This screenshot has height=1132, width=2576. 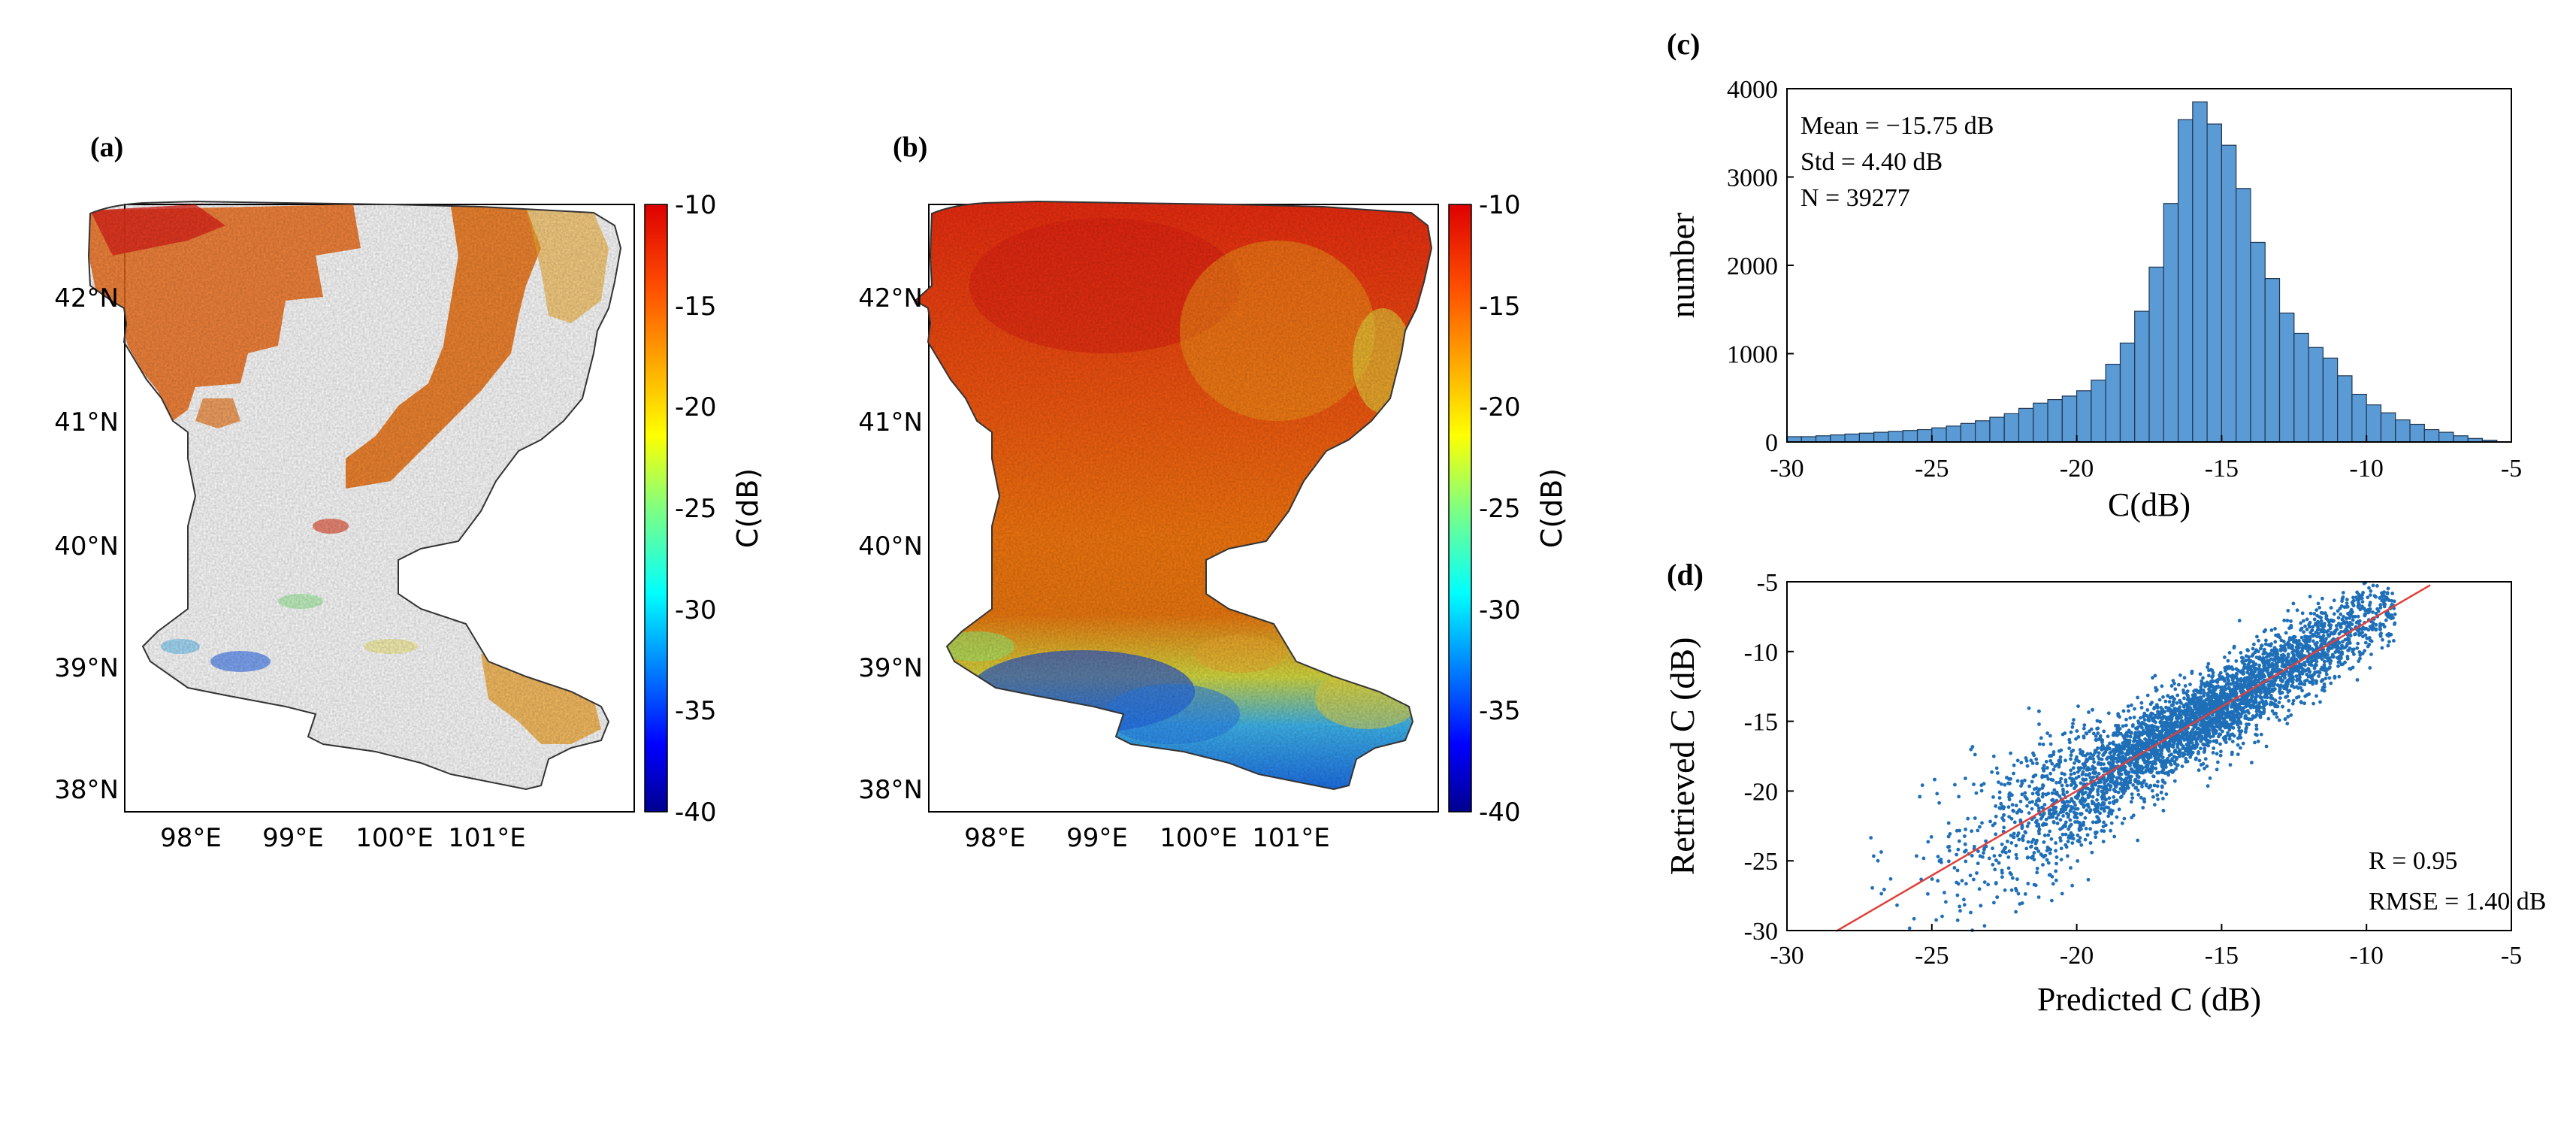 I want to click on stat-mean: Mean = −15.75 dB, so click(x=1897, y=126).